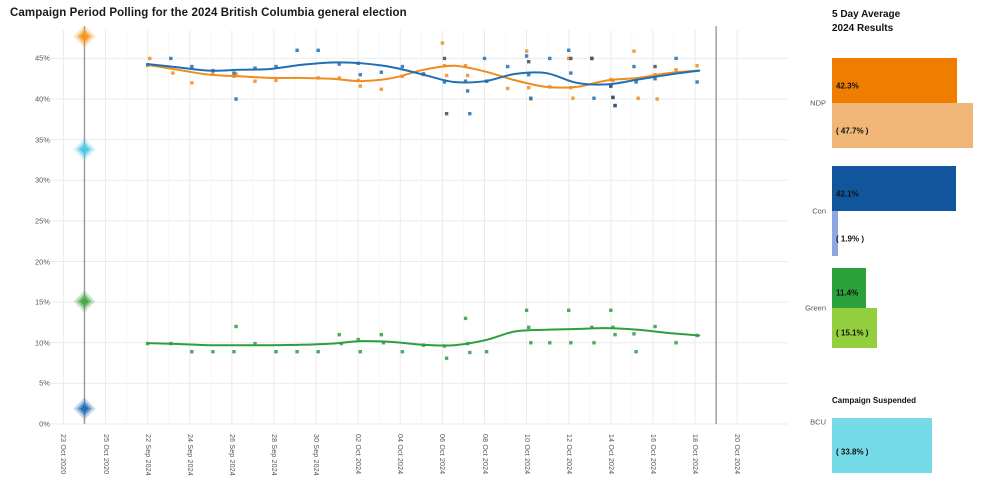 The width and height of the screenshot is (1000, 500). I want to click on x-axis-tick-label: 14 Oct 2024, so click(610, 454).